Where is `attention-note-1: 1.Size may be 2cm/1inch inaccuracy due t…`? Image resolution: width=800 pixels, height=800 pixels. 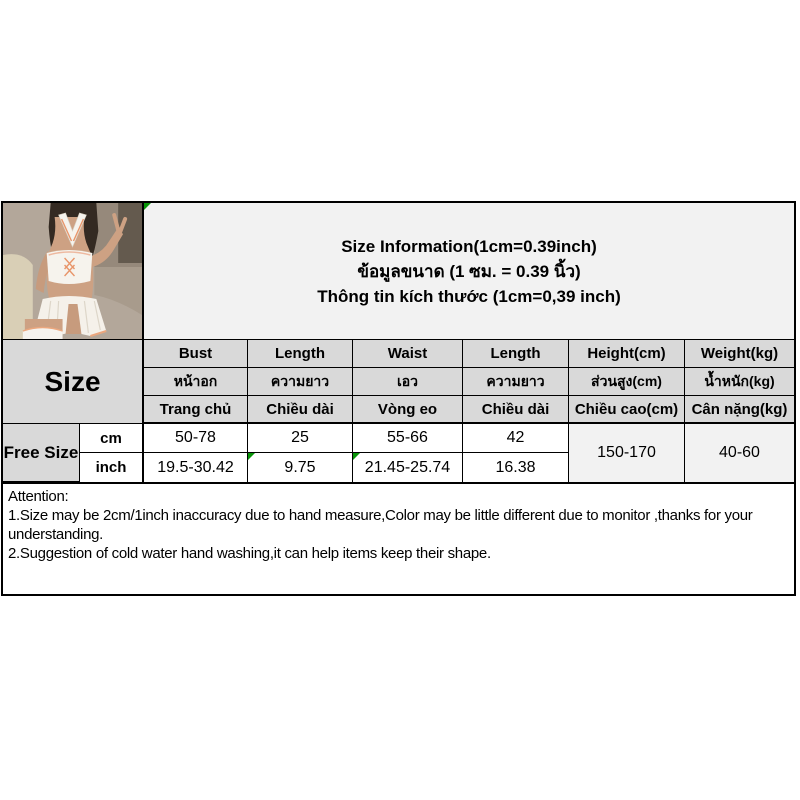
attention-note-1: 1.Size may be 2cm/1inch inaccuracy due t… is located at coordinates (380, 525).